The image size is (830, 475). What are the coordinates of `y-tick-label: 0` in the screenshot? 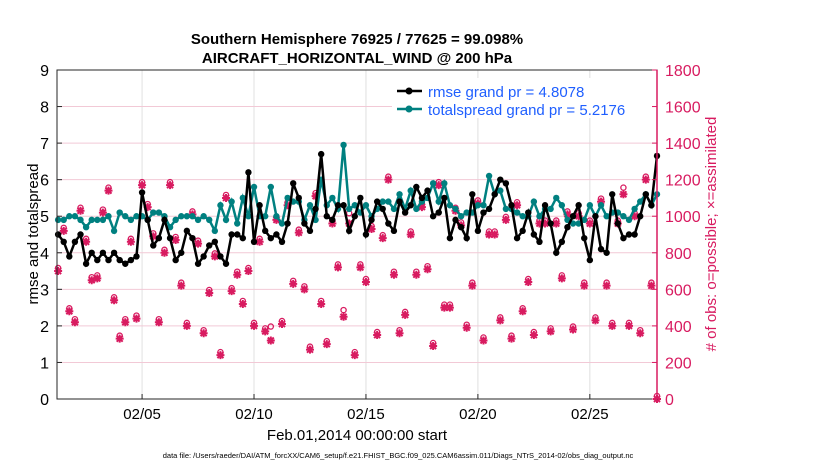 It's located at (44, 400).